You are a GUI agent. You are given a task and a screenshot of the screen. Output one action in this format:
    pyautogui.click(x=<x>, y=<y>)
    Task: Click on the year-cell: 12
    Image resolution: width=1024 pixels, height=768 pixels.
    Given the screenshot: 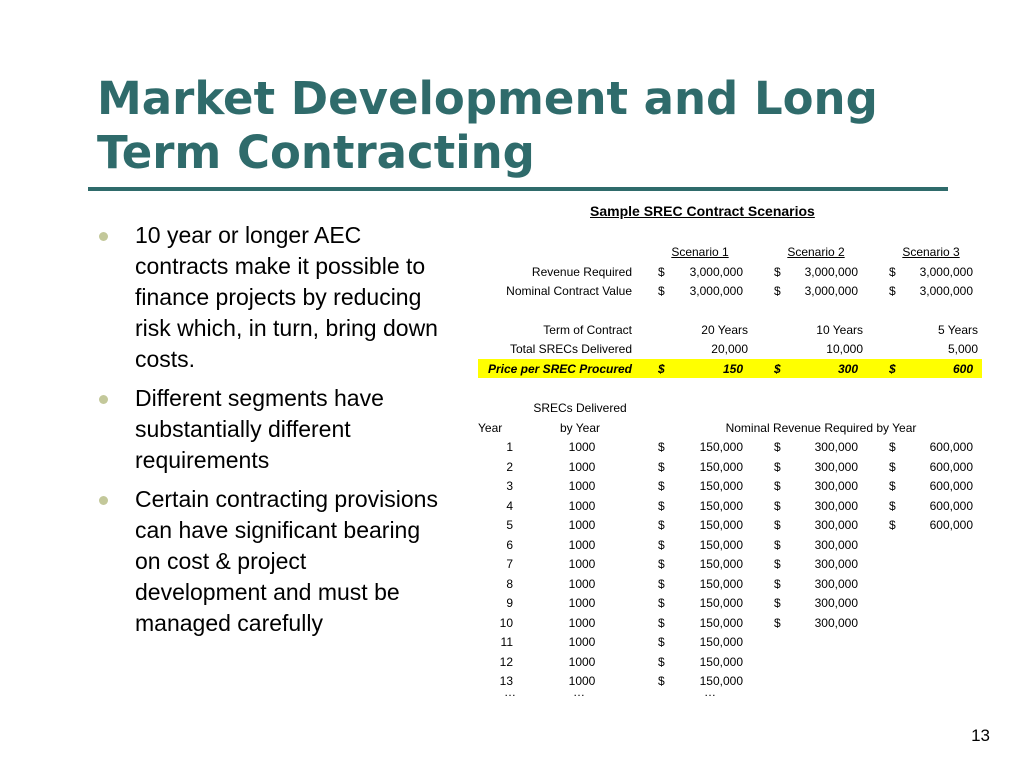 What is the action you would take?
    pyautogui.click(x=506, y=661)
    